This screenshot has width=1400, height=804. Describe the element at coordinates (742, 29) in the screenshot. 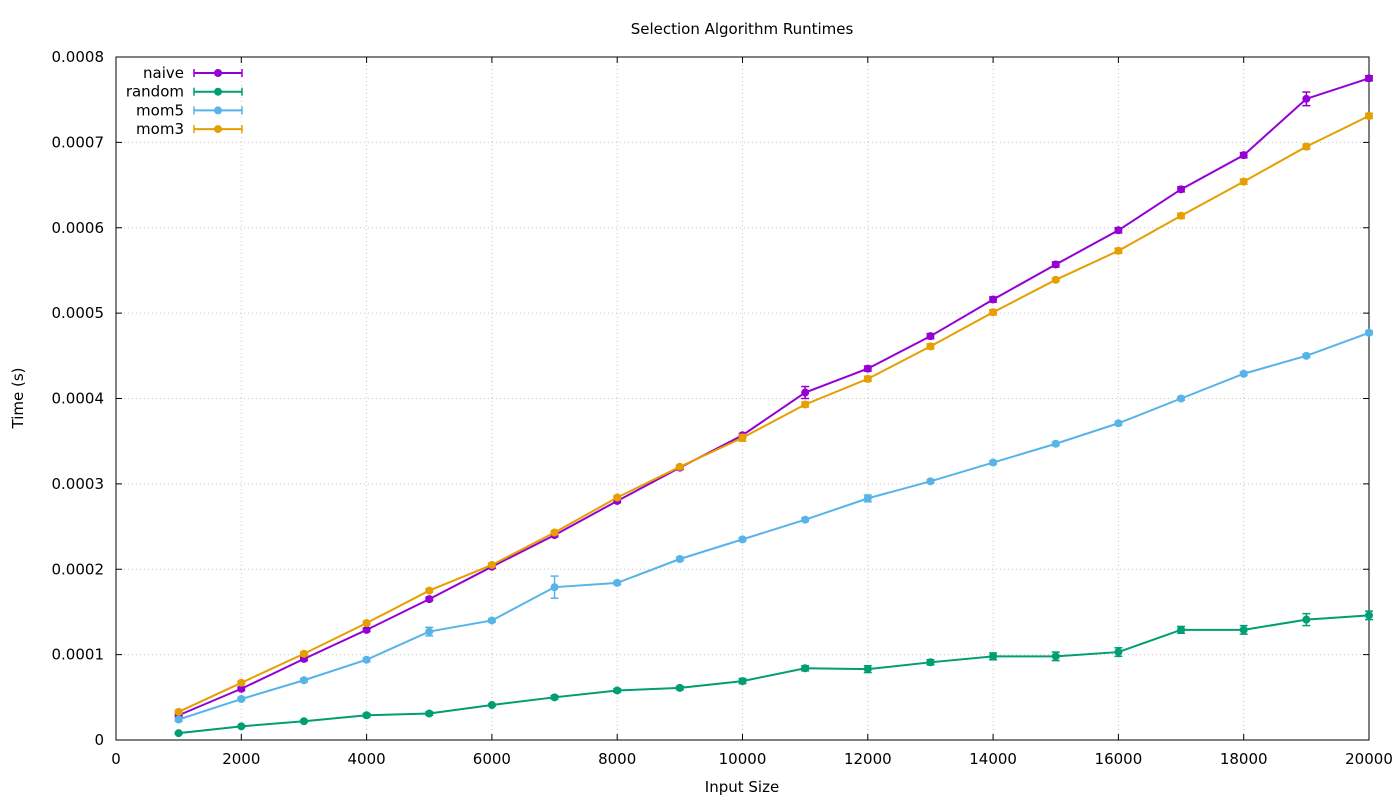

I see `chart-title: Selection Algorithm Runtimes` at that location.